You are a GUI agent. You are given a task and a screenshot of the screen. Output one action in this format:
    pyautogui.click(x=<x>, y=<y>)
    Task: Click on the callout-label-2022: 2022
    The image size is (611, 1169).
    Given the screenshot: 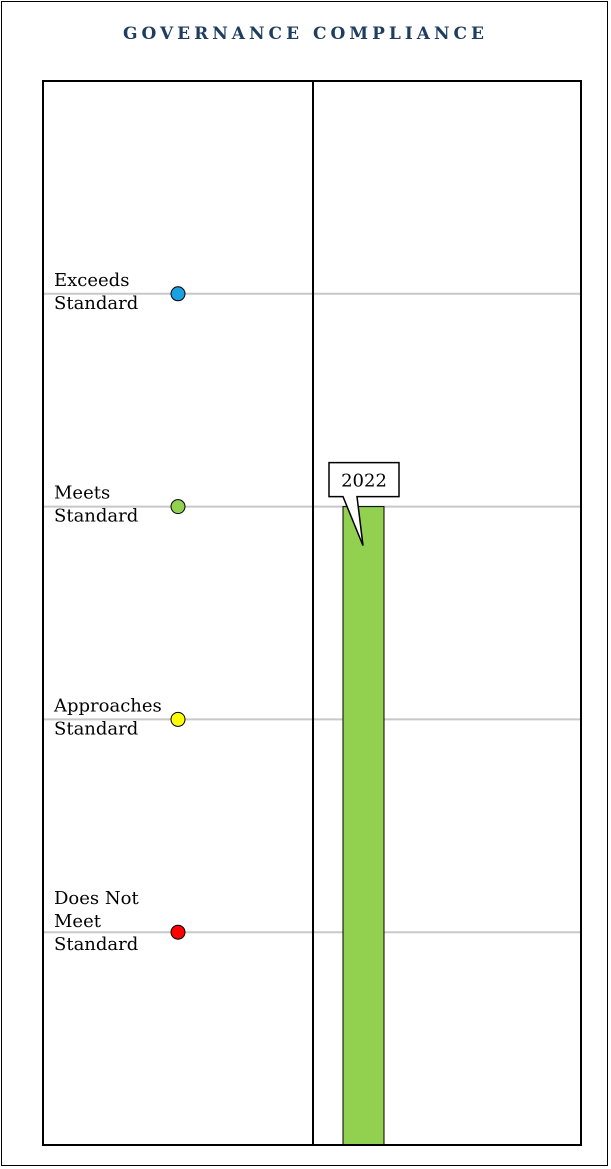 What is the action you would take?
    pyautogui.click(x=364, y=481)
    